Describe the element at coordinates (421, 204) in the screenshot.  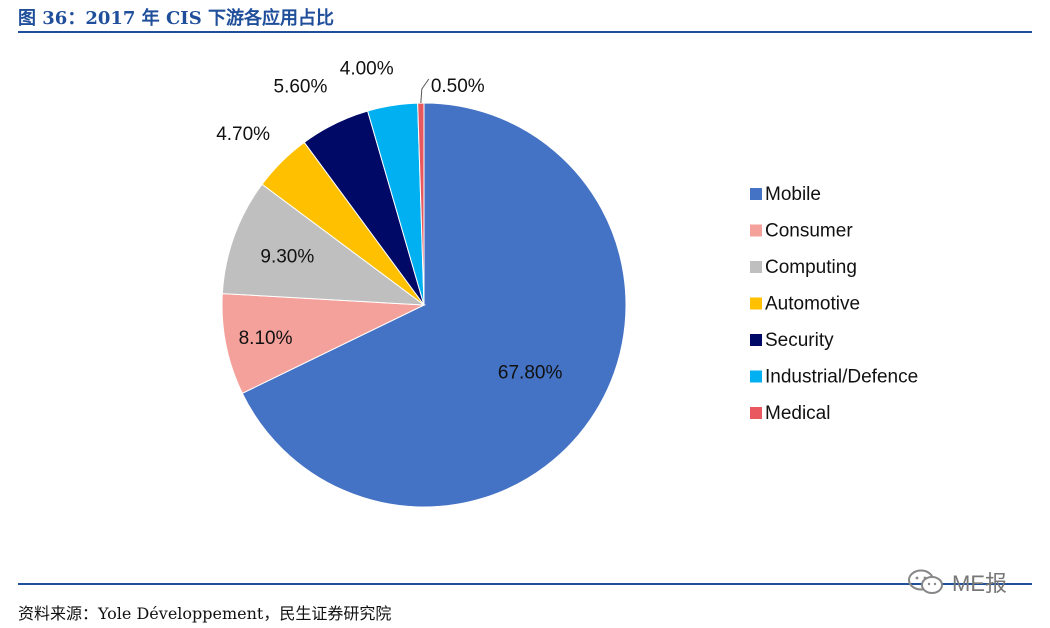
I see `pie-slice-medical` at that location.